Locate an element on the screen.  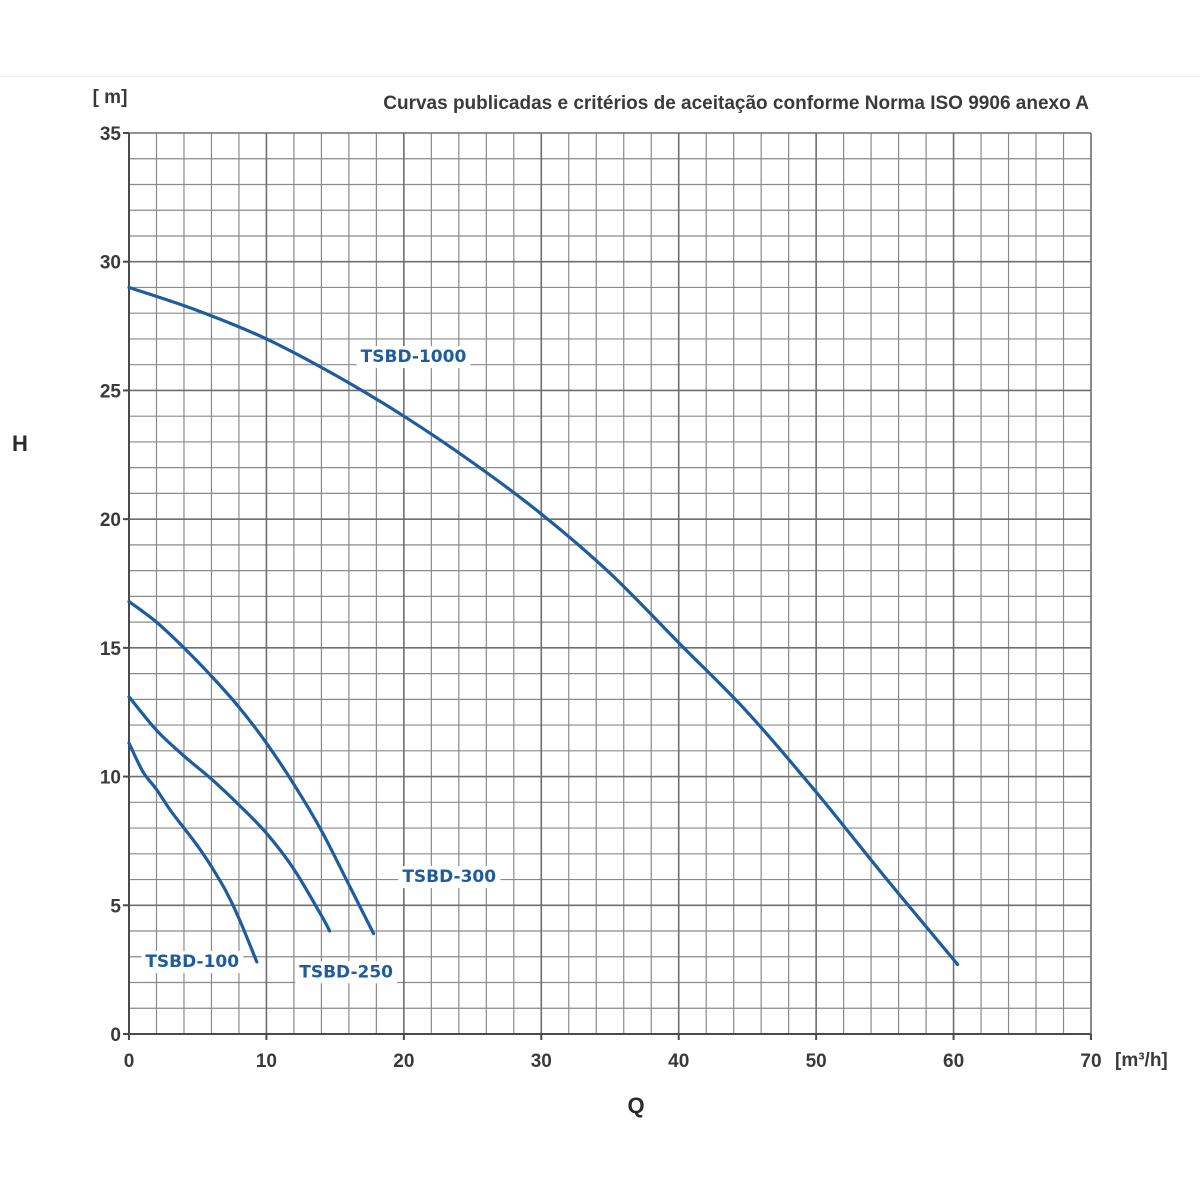
x-tick-label: 60 is located at coordinates (953, 1061).